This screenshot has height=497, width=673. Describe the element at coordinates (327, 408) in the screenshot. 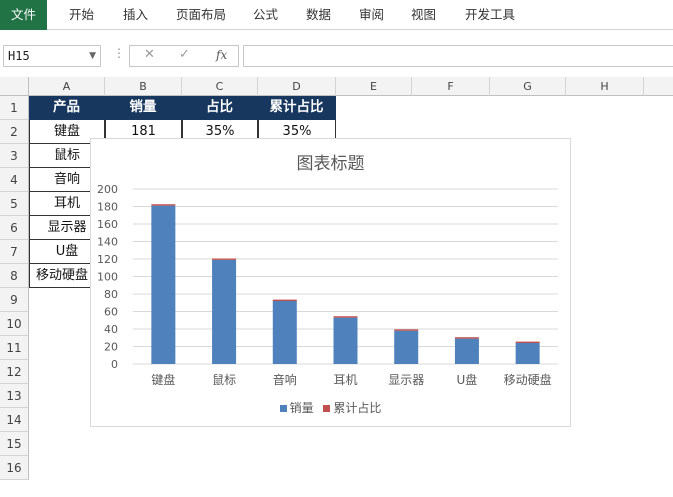

I see `legend-swatch-cumulative` at that location.